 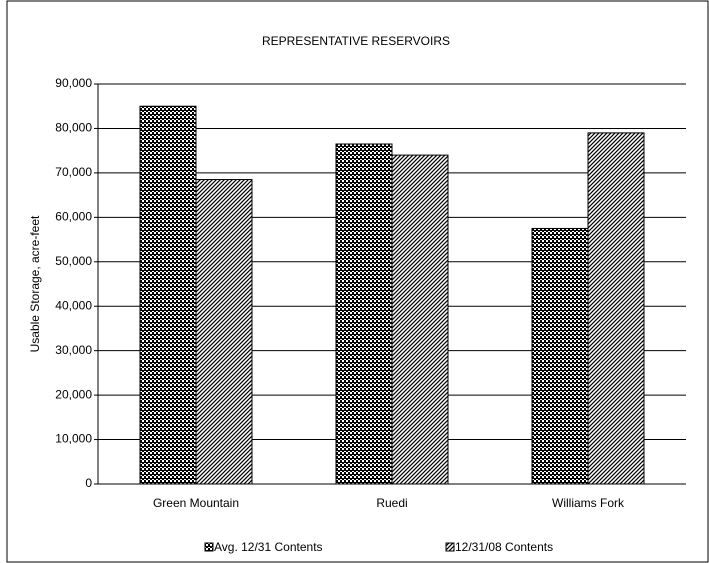 I want to click on x-tick-label: Ruedi, so click(x=391, y=503).